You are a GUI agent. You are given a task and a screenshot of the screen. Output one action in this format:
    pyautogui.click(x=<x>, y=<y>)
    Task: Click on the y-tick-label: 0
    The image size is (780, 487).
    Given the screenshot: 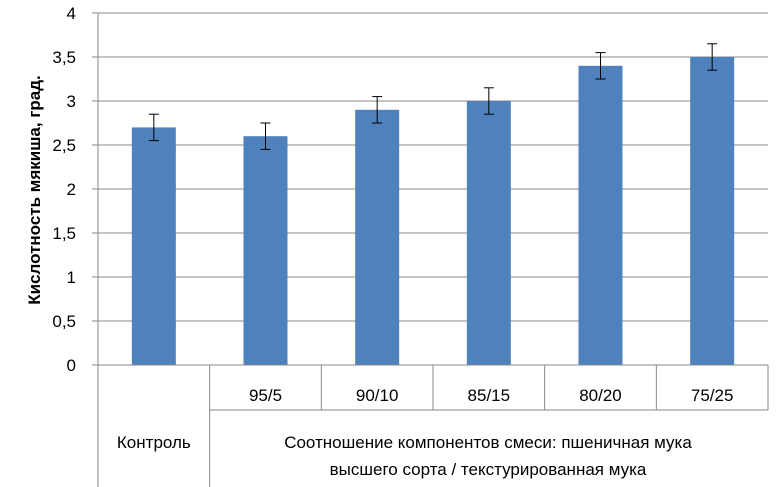 What is the action you would take?
    pyautogui.click(x=71, y=365)
    